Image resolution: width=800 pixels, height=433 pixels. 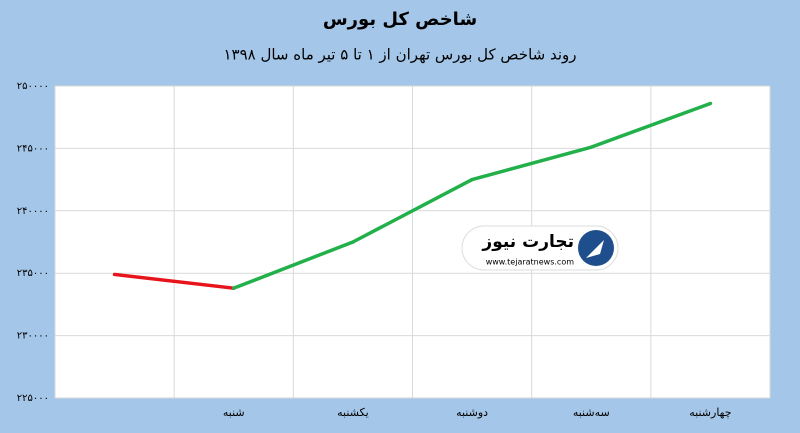 What do you see at coordinates (472, 412) in the screenshot?
I see `x-tick-label: دوشنبه` at bounding box center [472, 412].